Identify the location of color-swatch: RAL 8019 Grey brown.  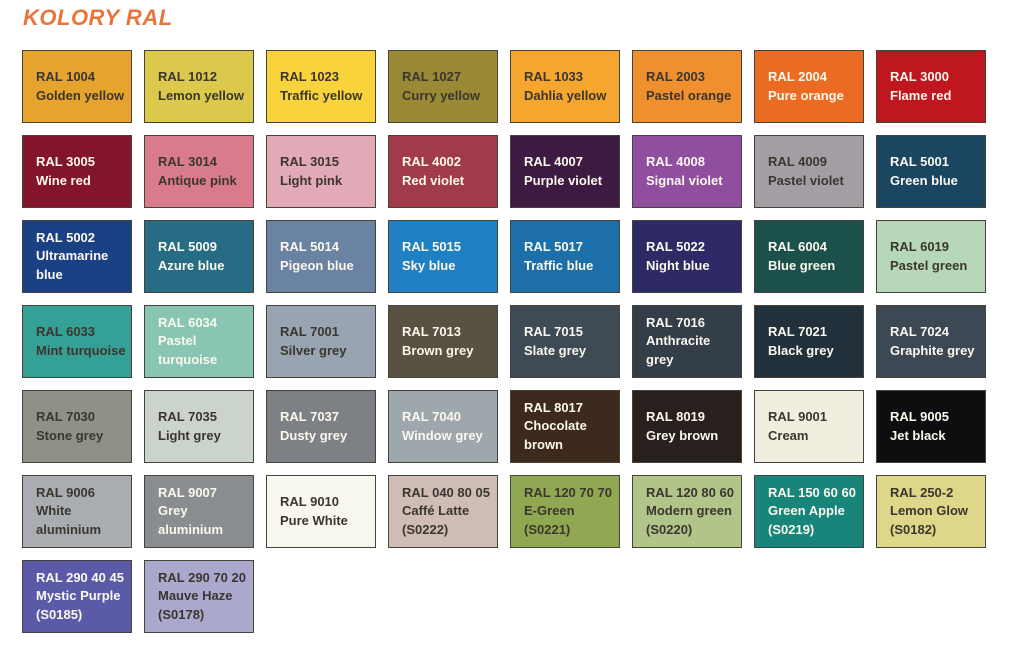
(687, 426).